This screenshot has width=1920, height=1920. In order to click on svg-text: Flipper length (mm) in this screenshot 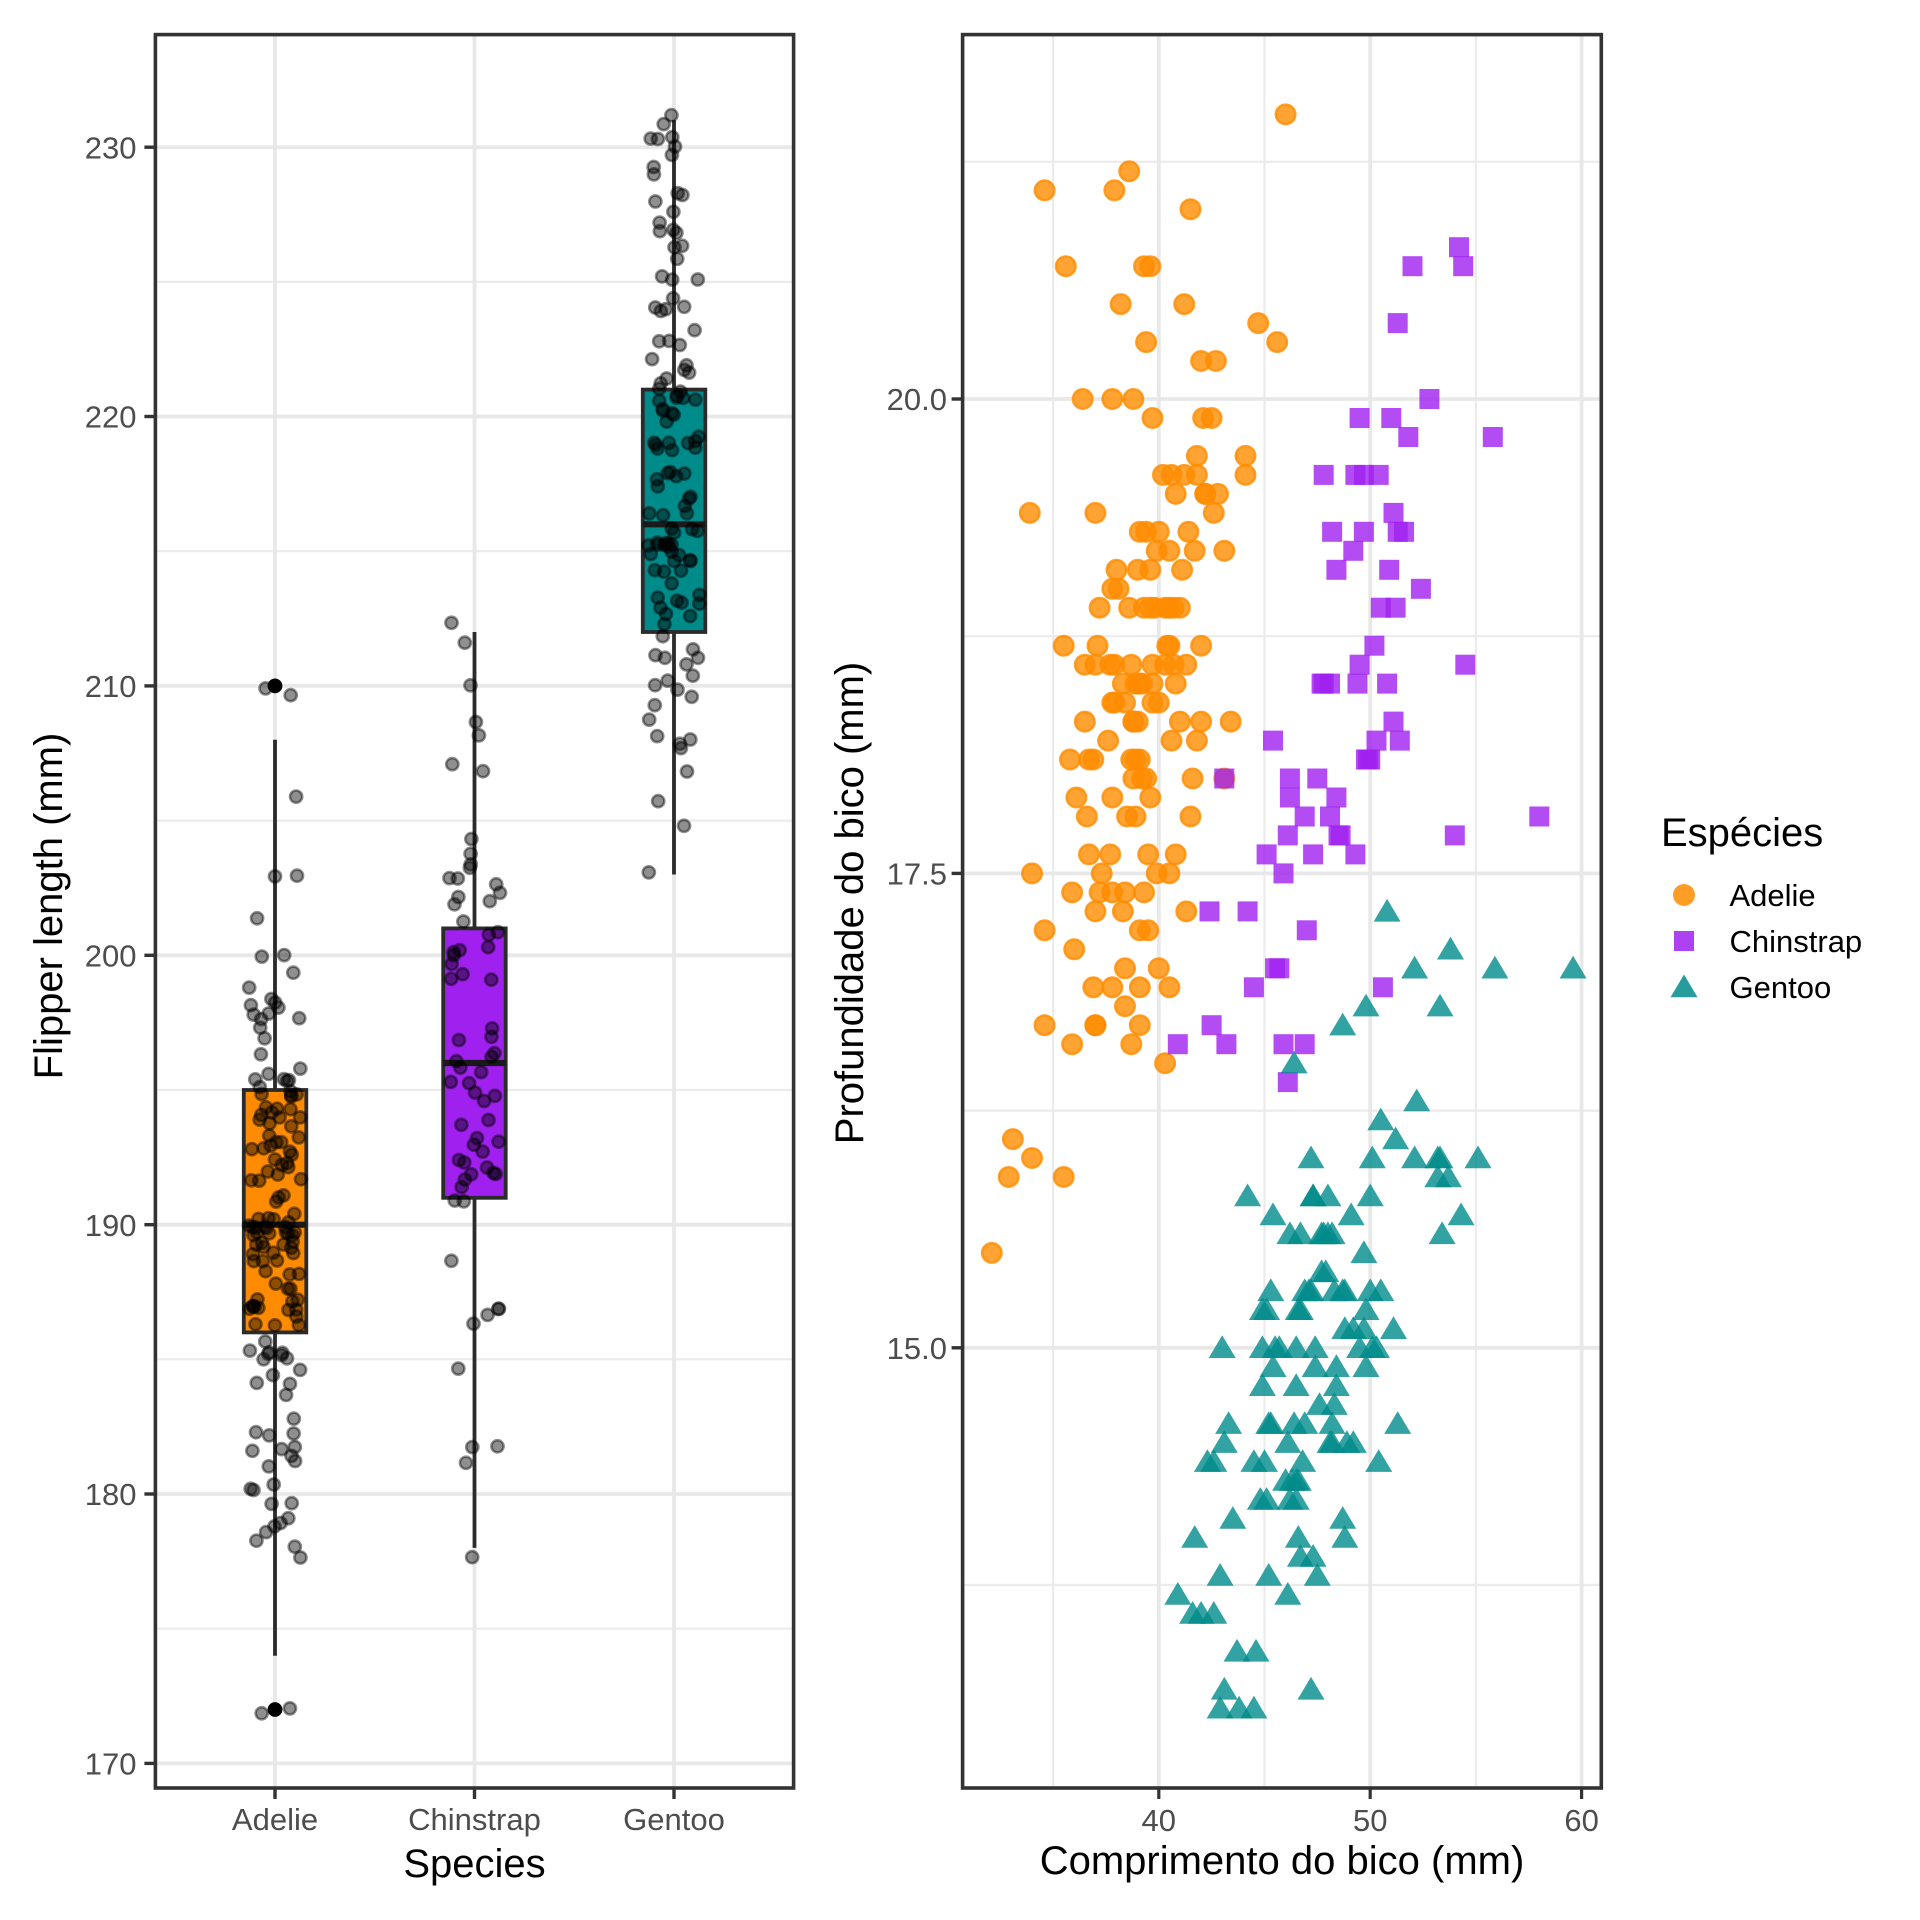, I will do `click(49, 906)`.